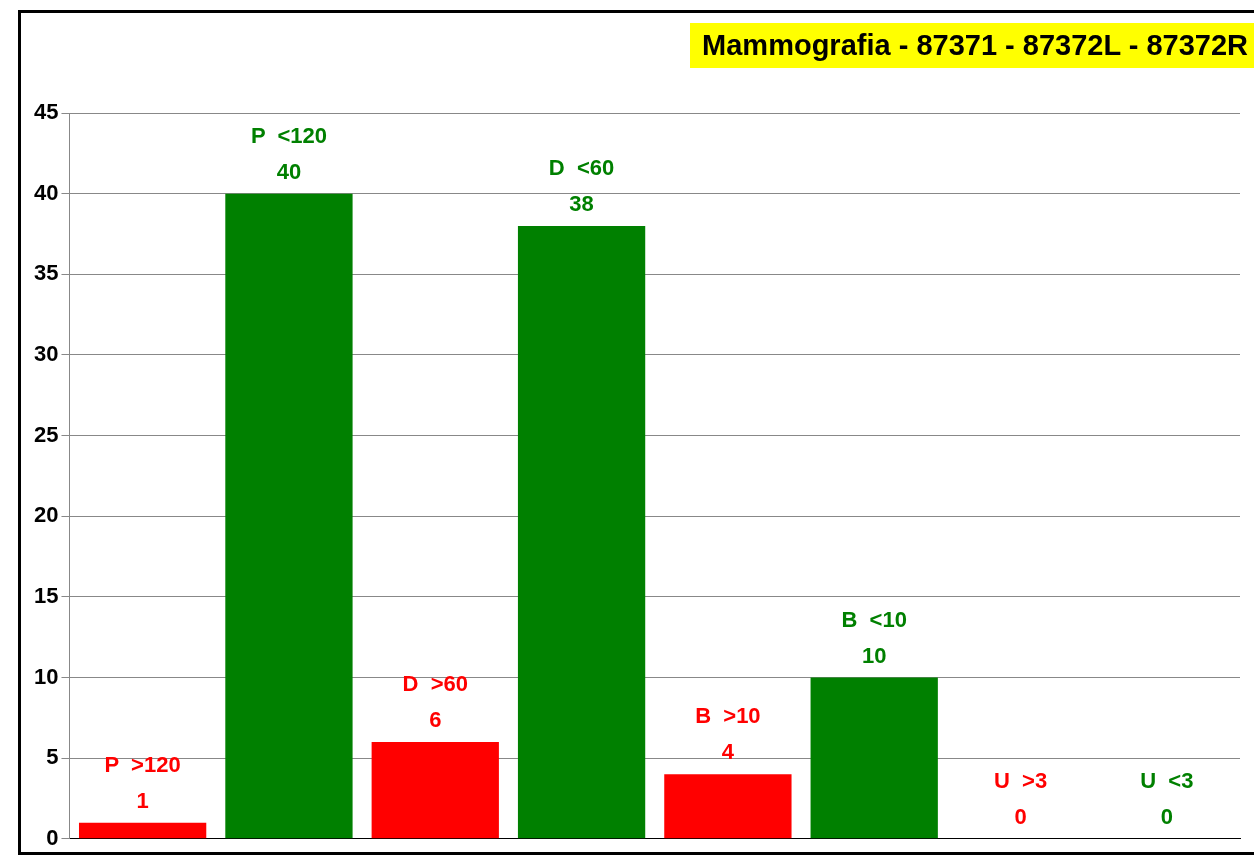  What do you see at coordinates (46, 112) in the screenshot?
I see `y-tick-label: 45` at bounding box center [46, 112].